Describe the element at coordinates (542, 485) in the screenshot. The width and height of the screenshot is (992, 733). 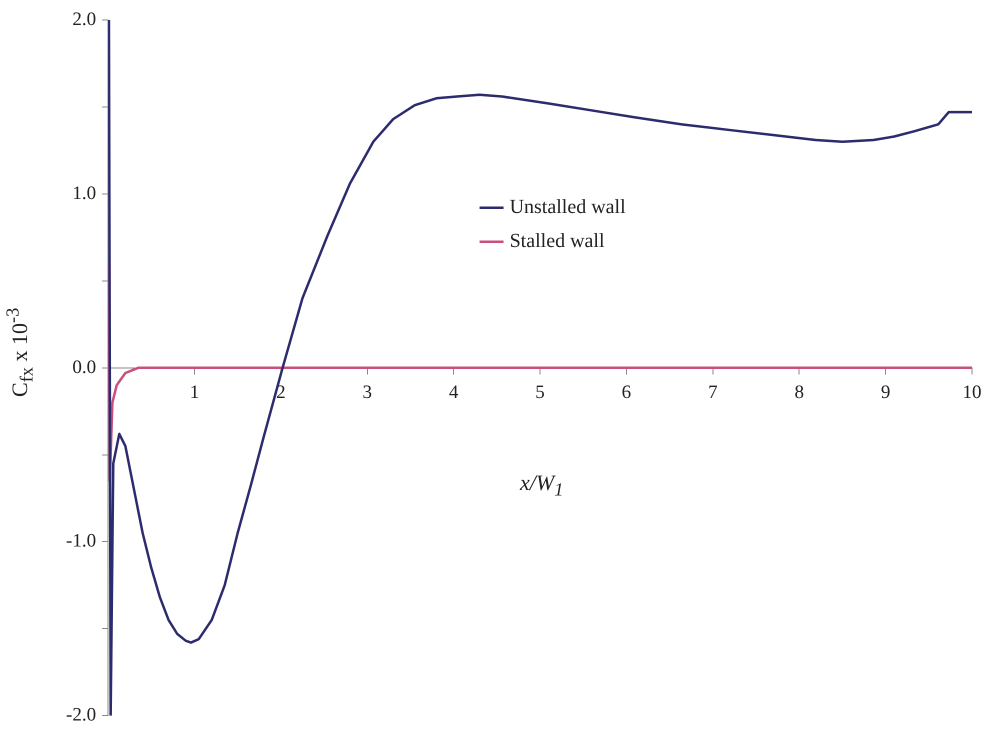
I see `x-axis-title: x/W$_{1}$` at that location.